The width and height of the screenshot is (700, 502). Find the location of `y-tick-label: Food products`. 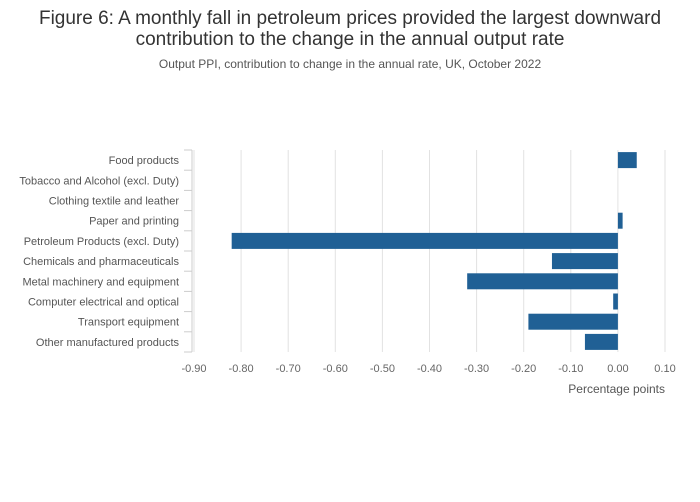

y-tick-label: Food products is located at coordinates (144, 161).